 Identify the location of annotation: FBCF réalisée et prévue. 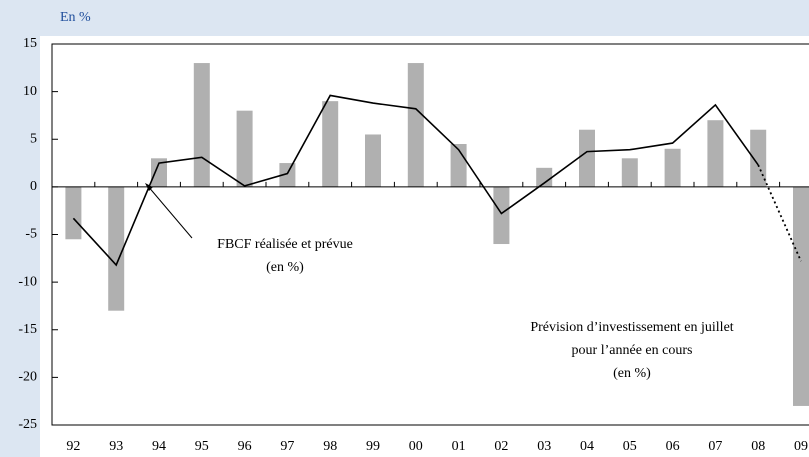
(285, 244).